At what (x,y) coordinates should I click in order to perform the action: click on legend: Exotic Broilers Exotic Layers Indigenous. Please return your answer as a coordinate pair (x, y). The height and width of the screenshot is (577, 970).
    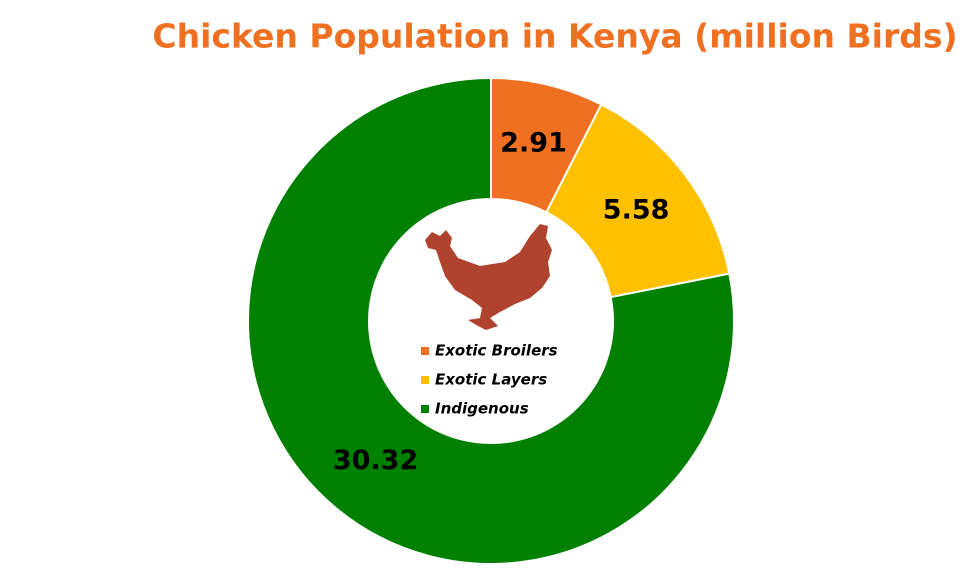
    Looking at the image, I should click on (489, 380).